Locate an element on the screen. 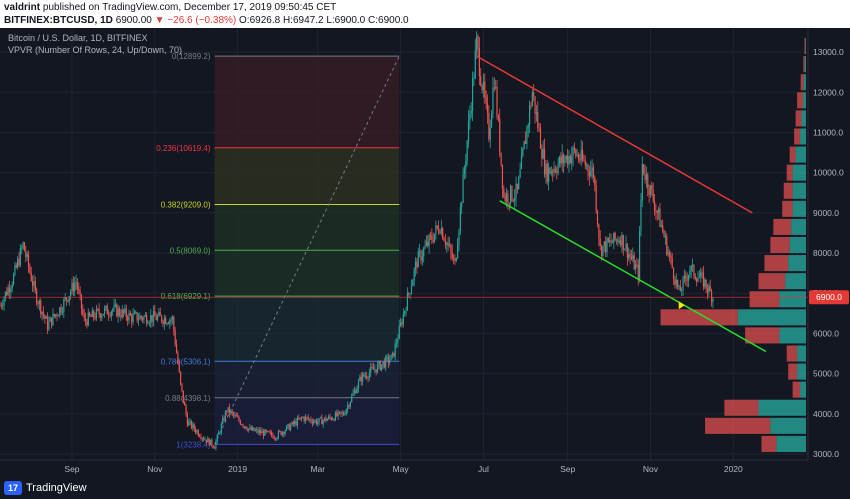  trendline-resistance is located at coordinates (614, 134).